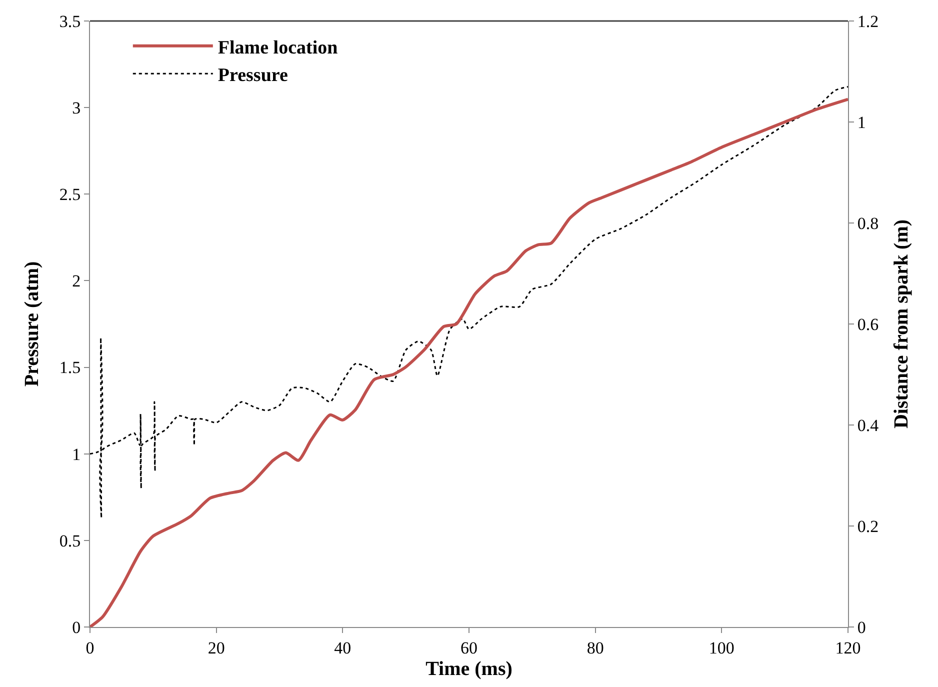 This screenshot has height=687, width=938. I want to click on y2-tick-label: 0.8, so click(868, 223).